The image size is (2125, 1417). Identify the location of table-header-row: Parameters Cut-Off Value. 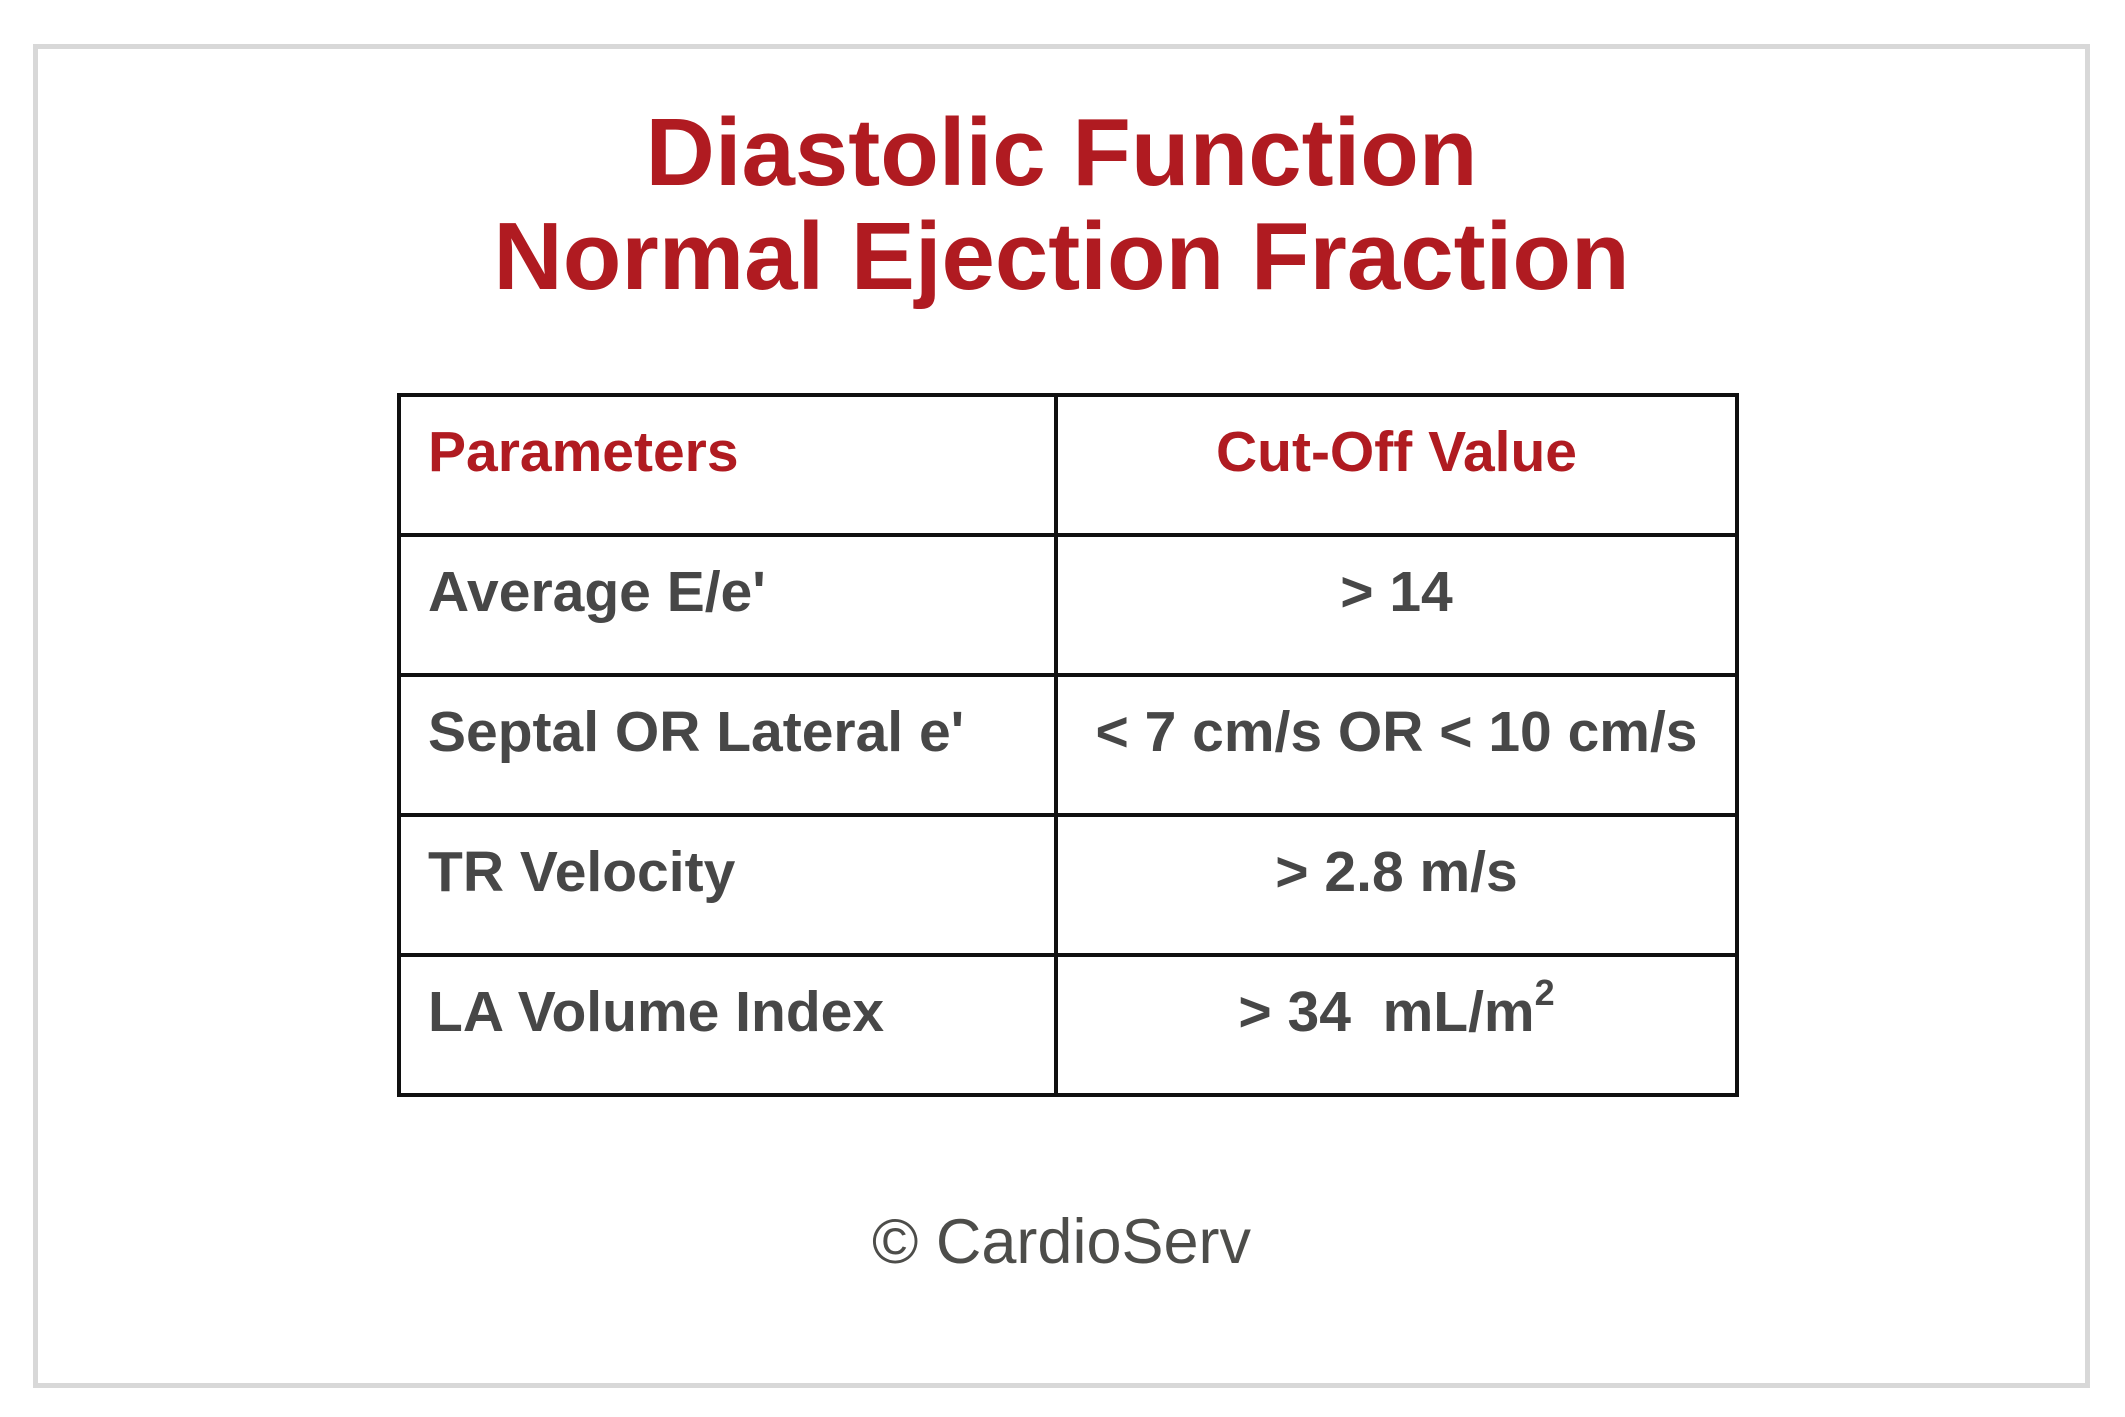
(1068, 465).